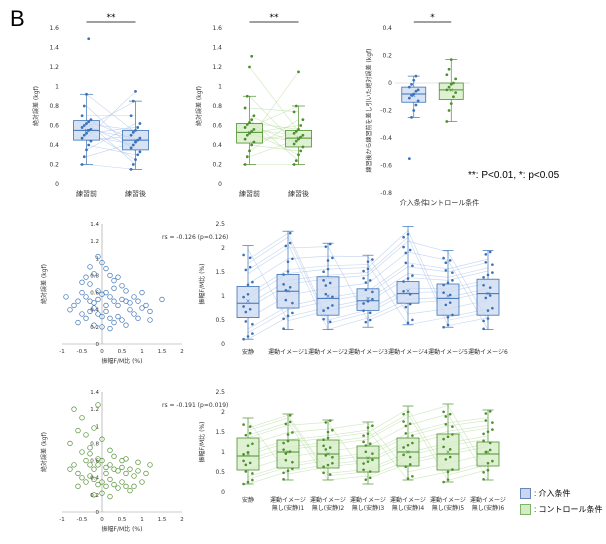  What do you see at coordinates (162, 520) in the screenshot?
I see `x-tick-label: 1.5` at bounding box center [162, 520].